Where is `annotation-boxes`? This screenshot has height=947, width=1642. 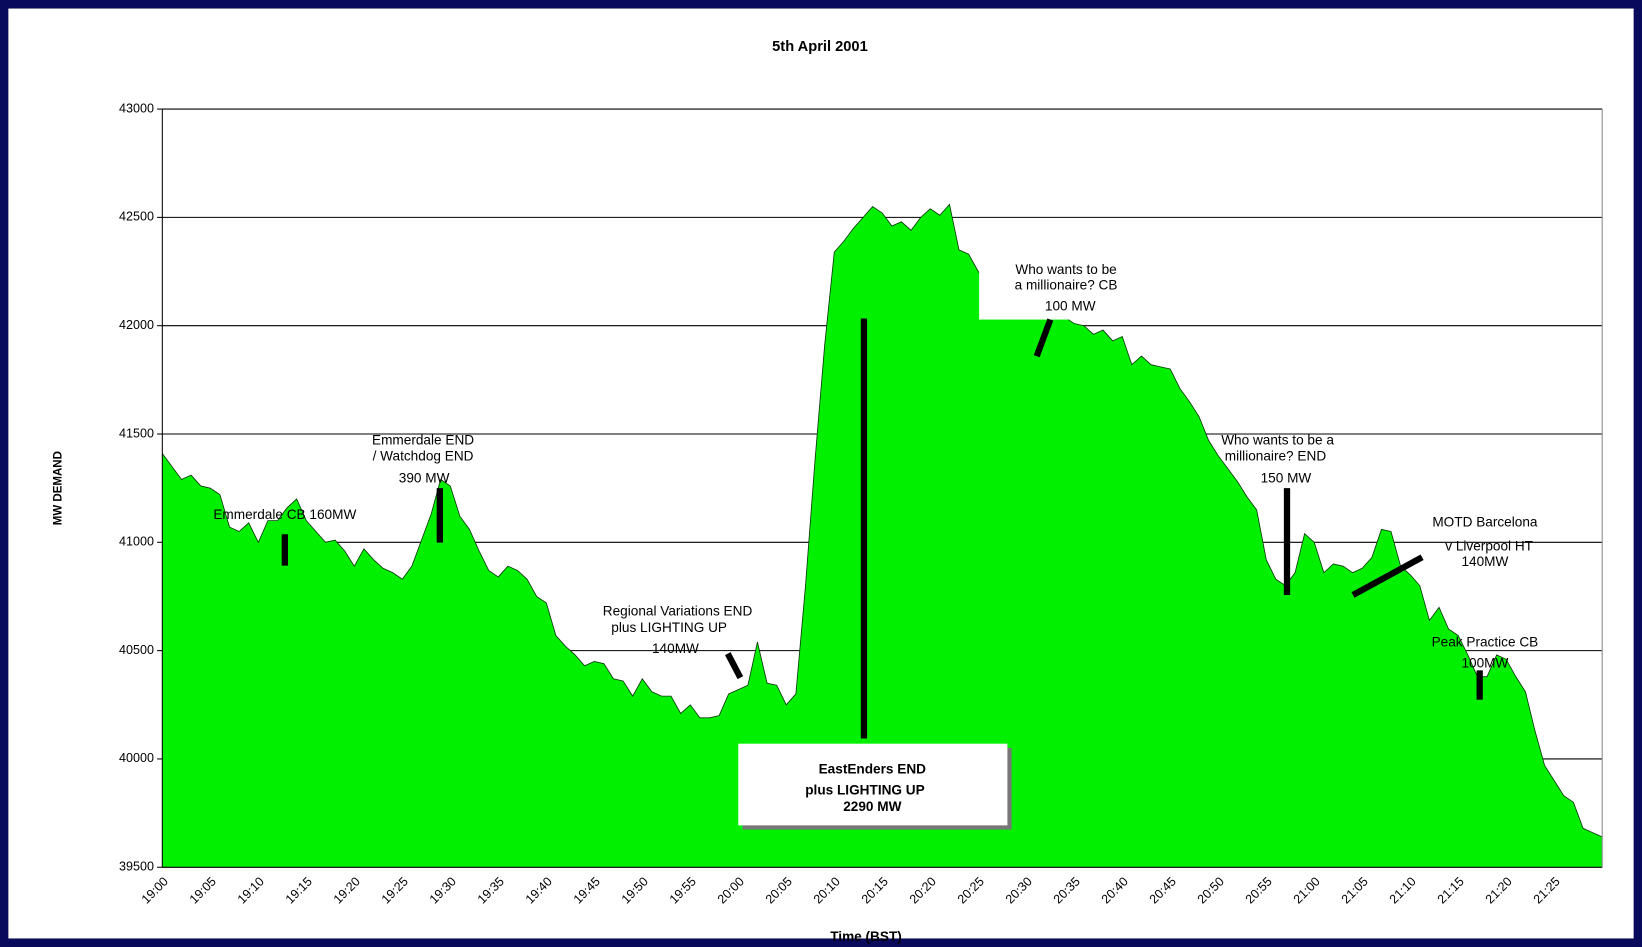
annotation-boxes is located at coordinates (940, 543).